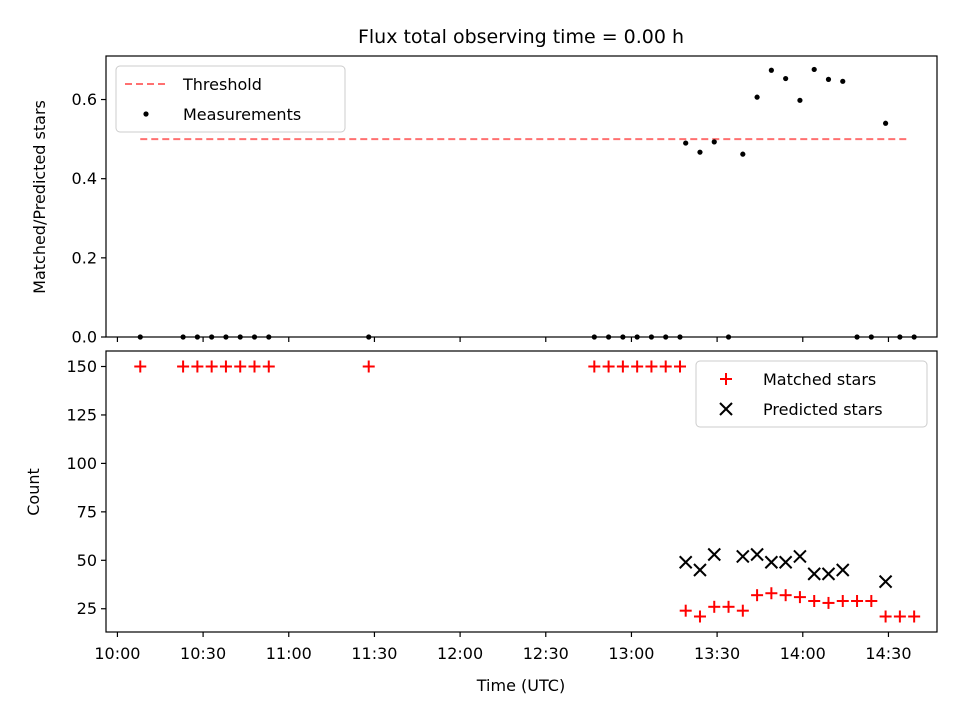  I want to click on y-tick-label: 100, so click(81, 463).